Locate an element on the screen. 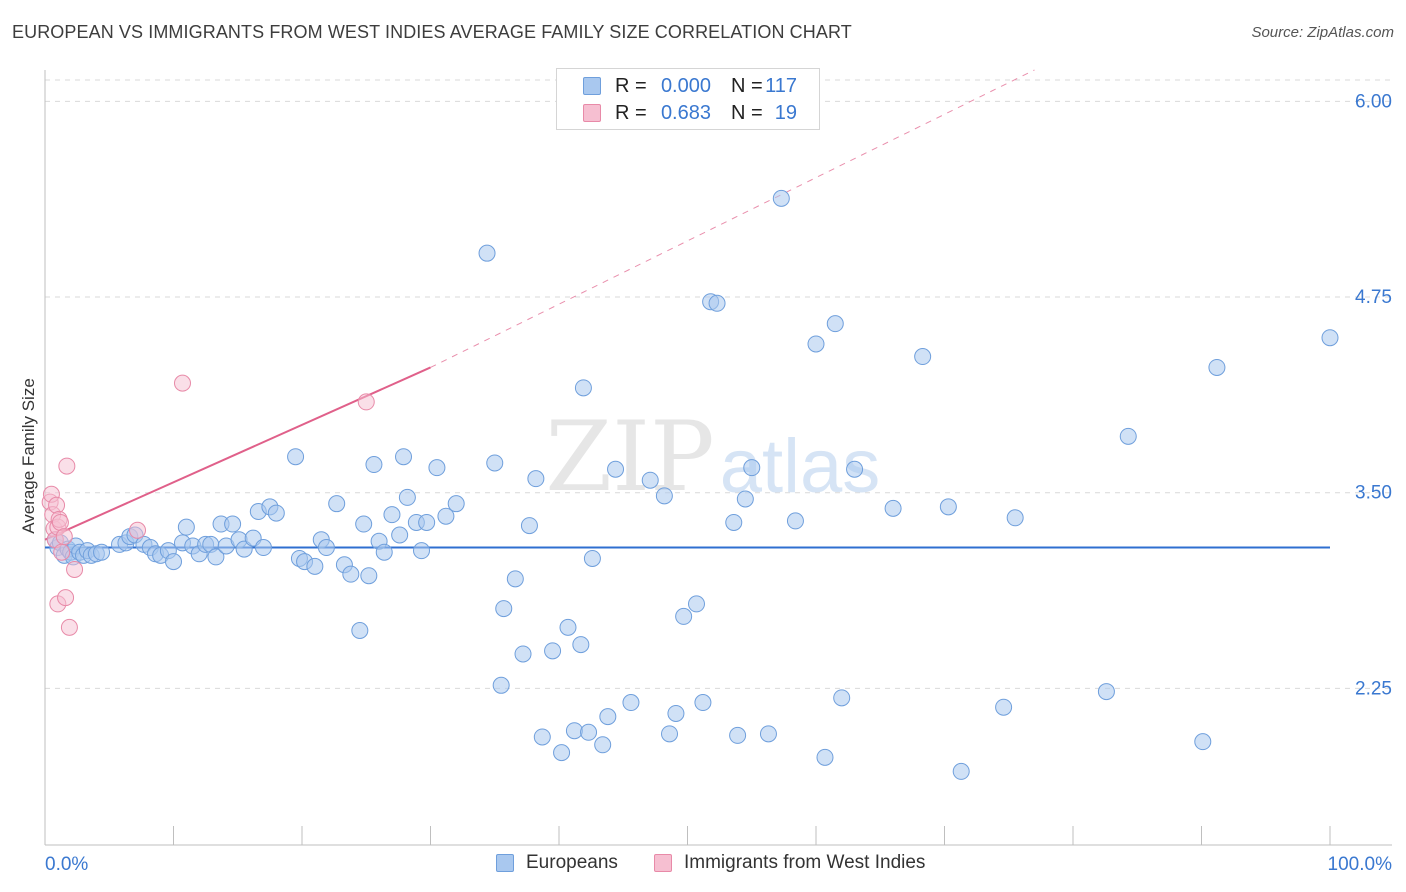 The width and height of the screenshot is (1406, 892). legend-label-europeans: Europeans is located at coordinates (572, 862).